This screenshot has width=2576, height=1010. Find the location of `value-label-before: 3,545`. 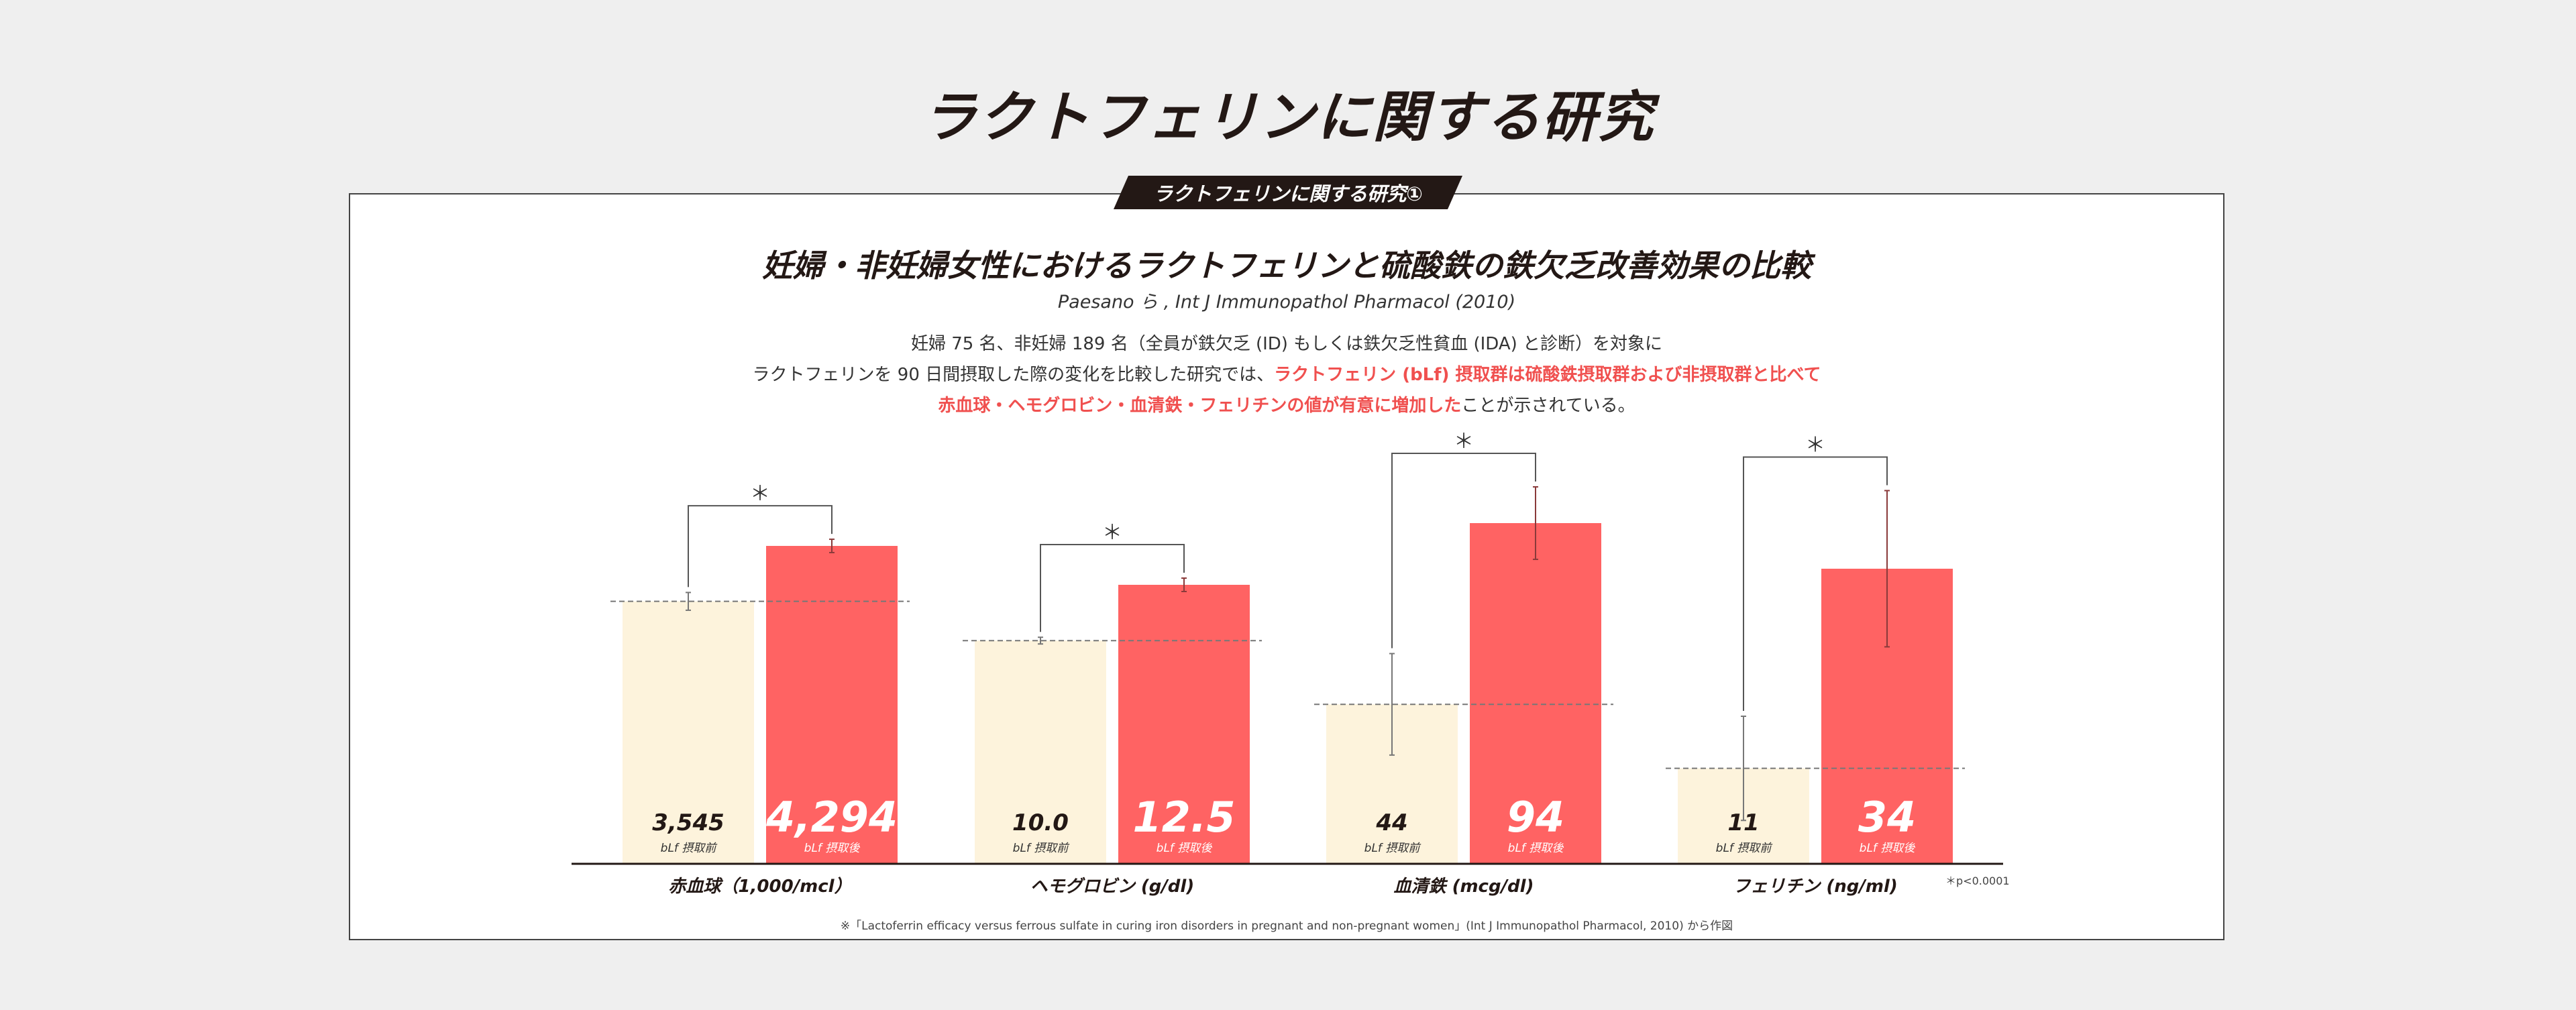

value-label-before: 3,545 is located at coordinates (688, 822).